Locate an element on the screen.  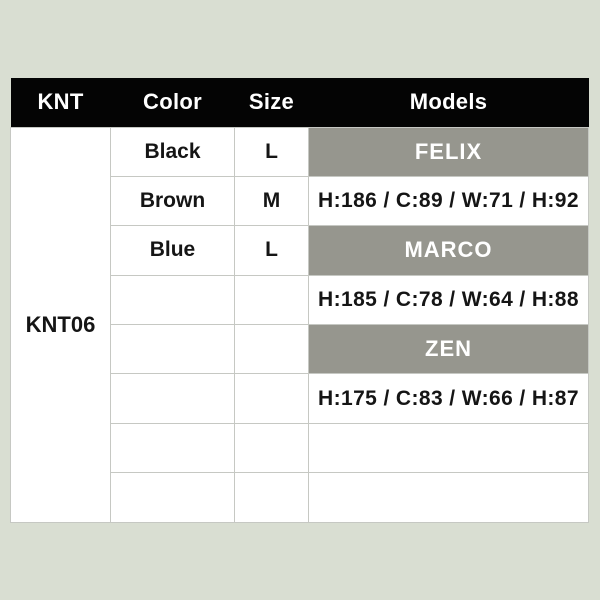
table-row: H:185 / C:78 / W:64 / H:88 is located at coordinates (300, 300).